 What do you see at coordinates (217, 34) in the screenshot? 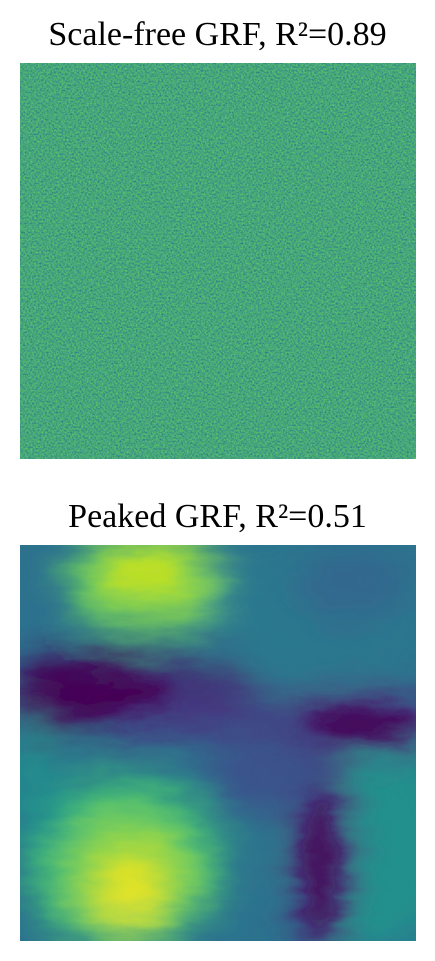
I see `panel-title-scale-free: Scale-free GRF, R²=0.89` at bounding box center [217, 34].